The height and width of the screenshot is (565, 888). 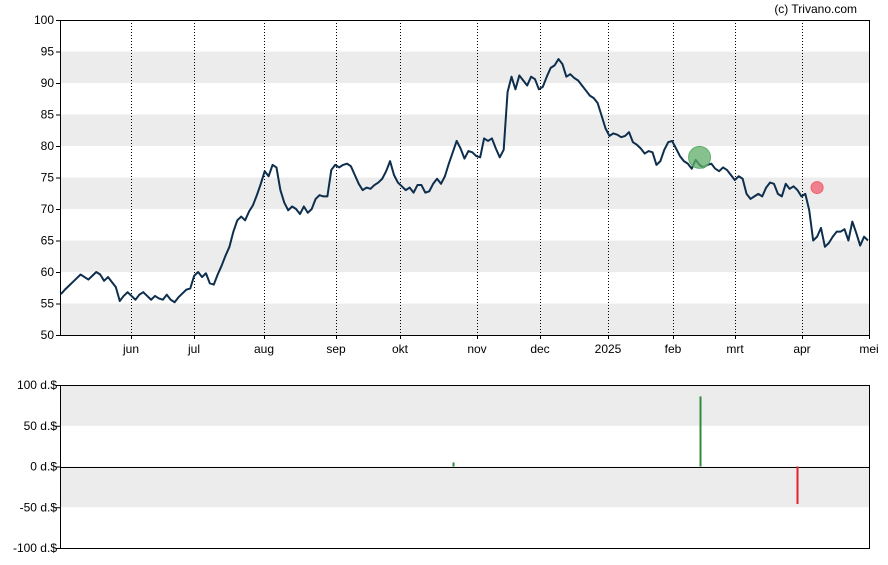 What do you see at coordinates (48, 115) in the screenshot?
I see `y-tick-label: 85` at bounding box center [48, 115].